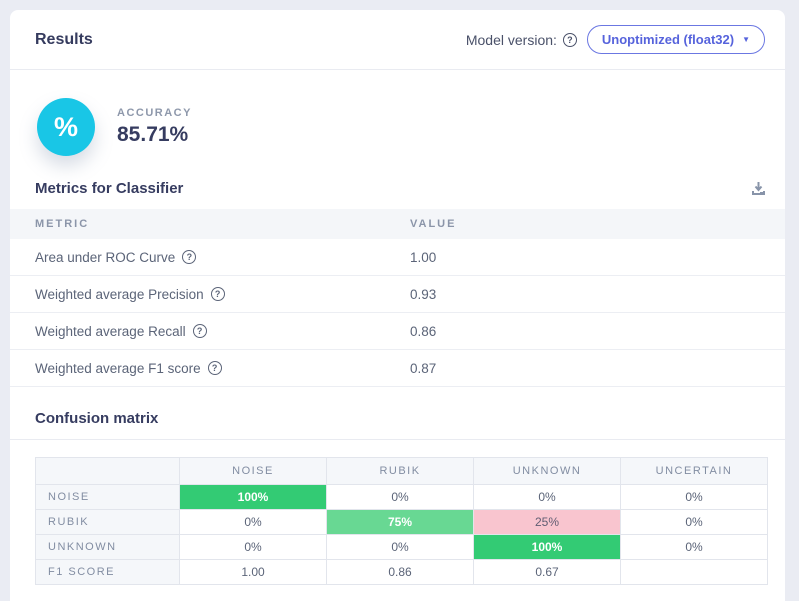  What do you see at coordinates (433, 224) in the screenshot?
I see `value-column-header: VALUE` at bounding box center [433, 224].